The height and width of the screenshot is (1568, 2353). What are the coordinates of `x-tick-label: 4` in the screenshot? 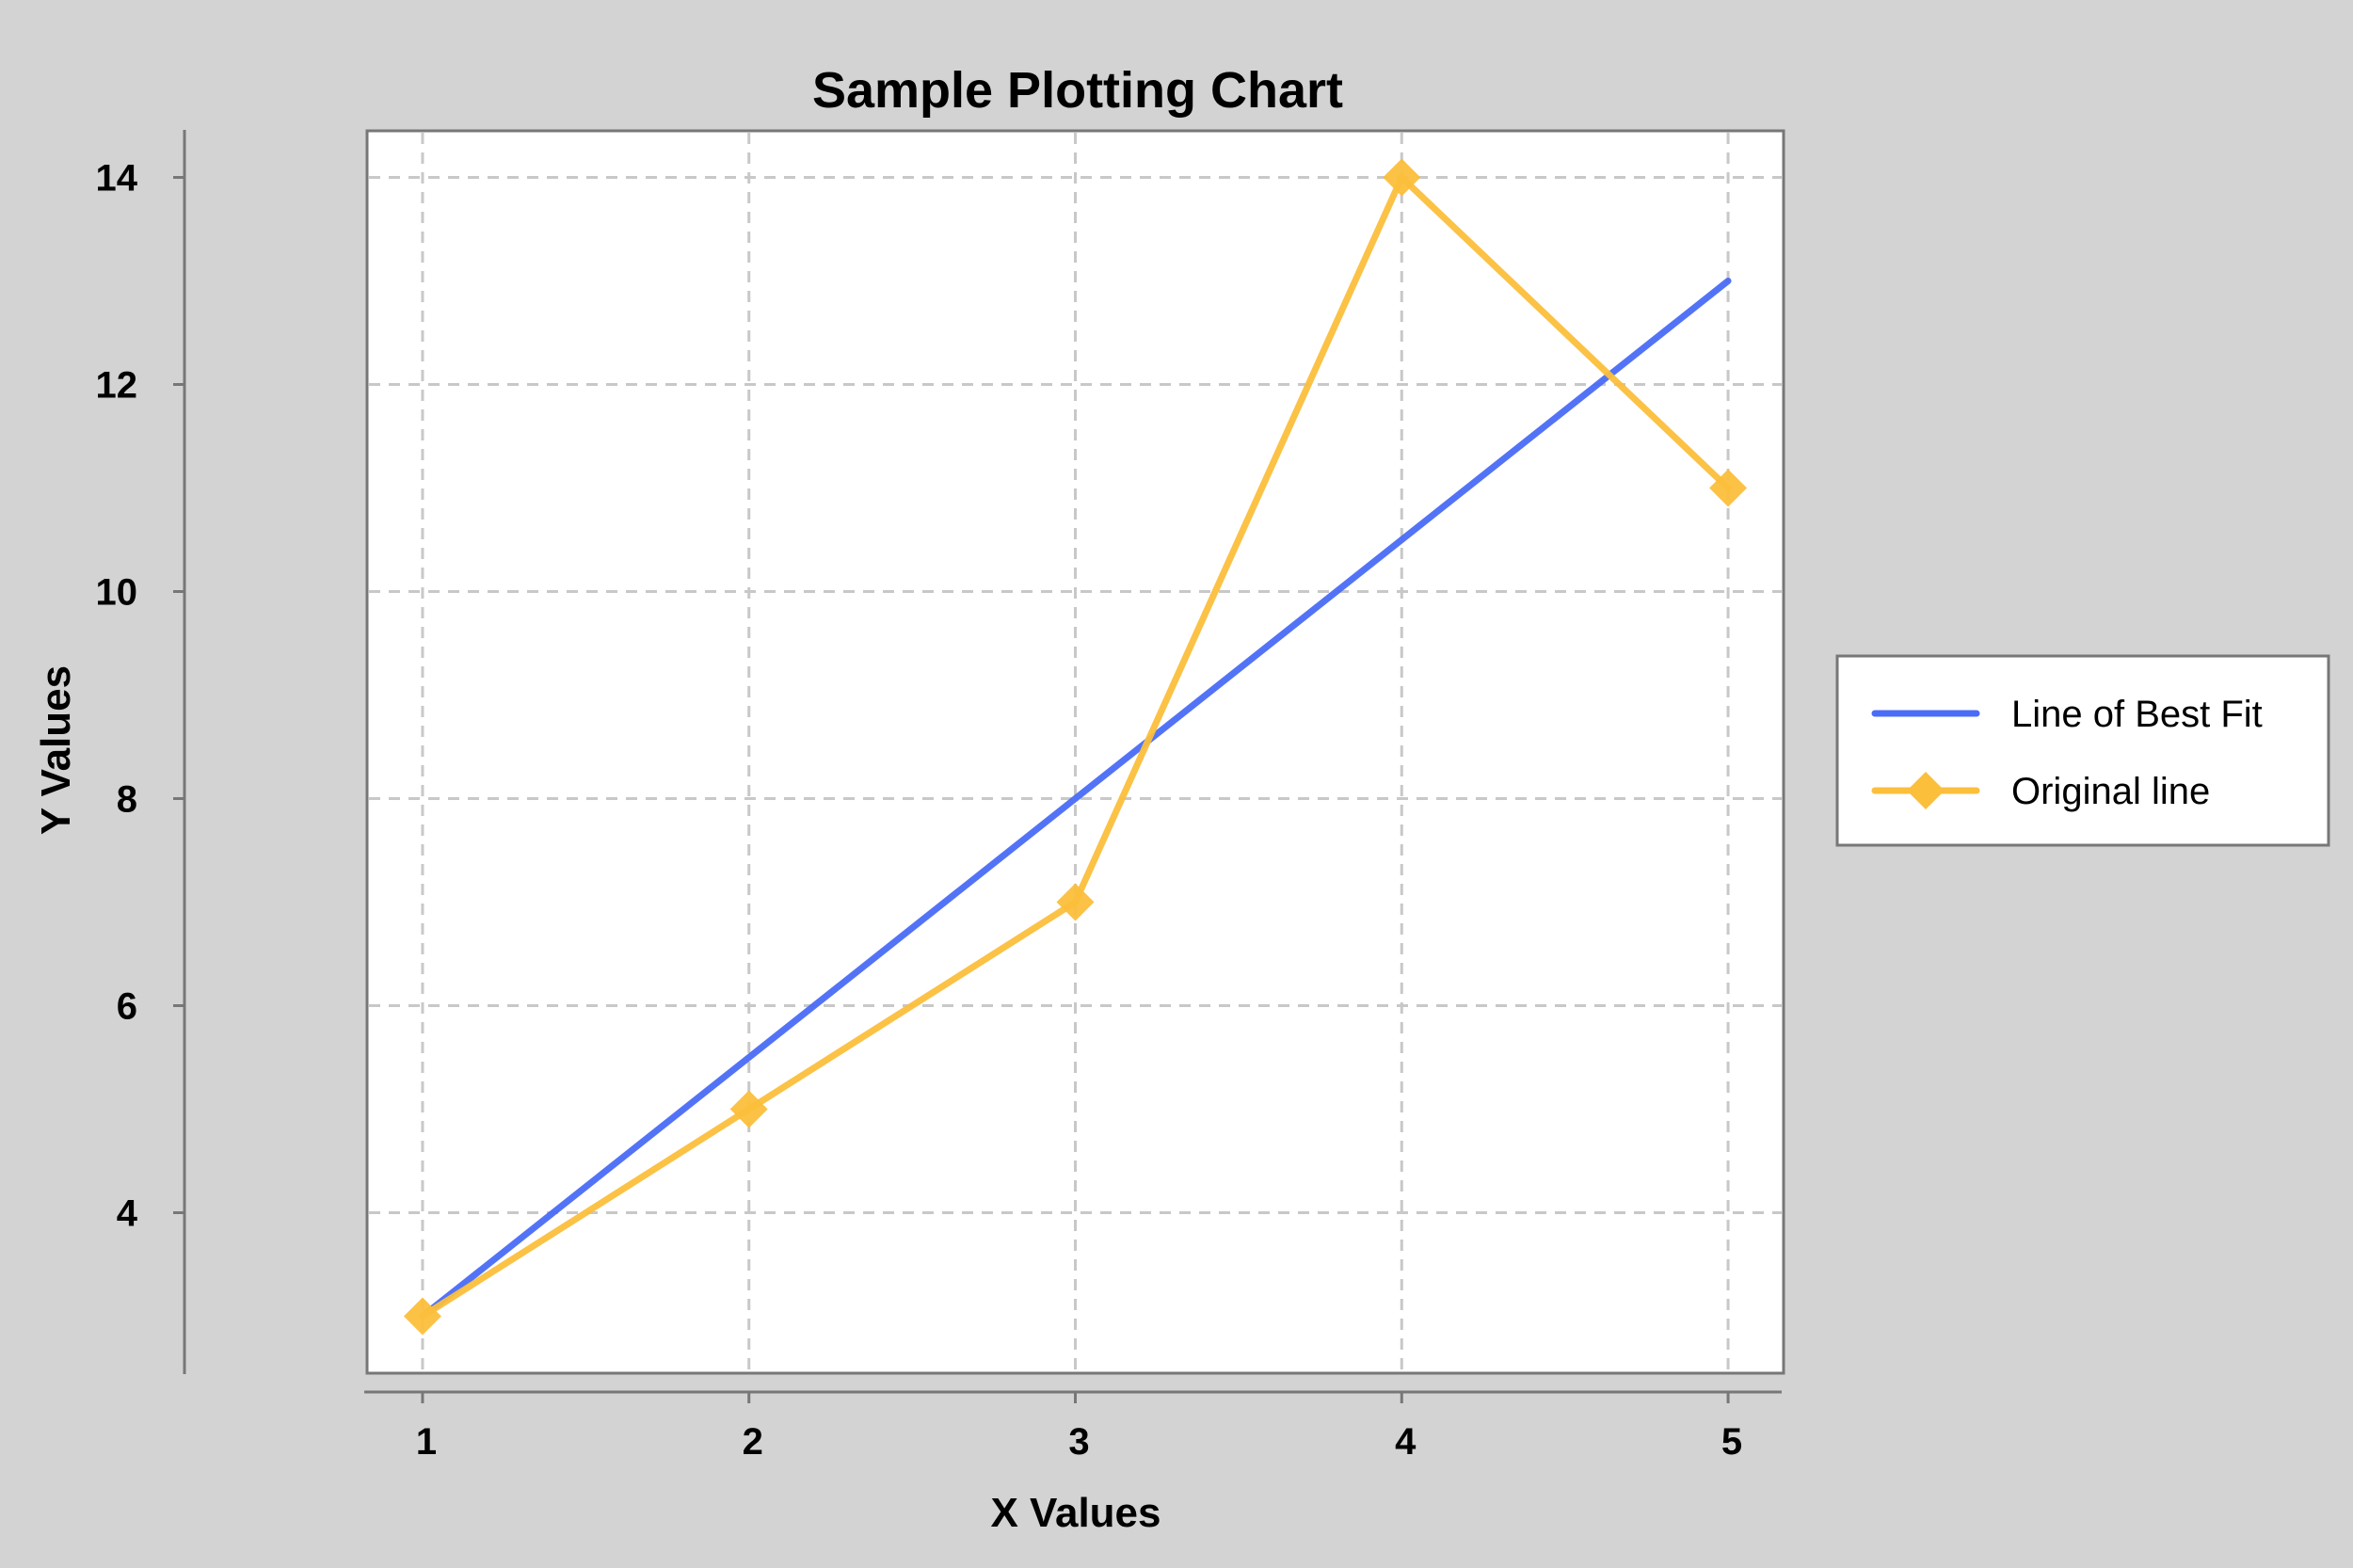 It's located at (1406, 1442).